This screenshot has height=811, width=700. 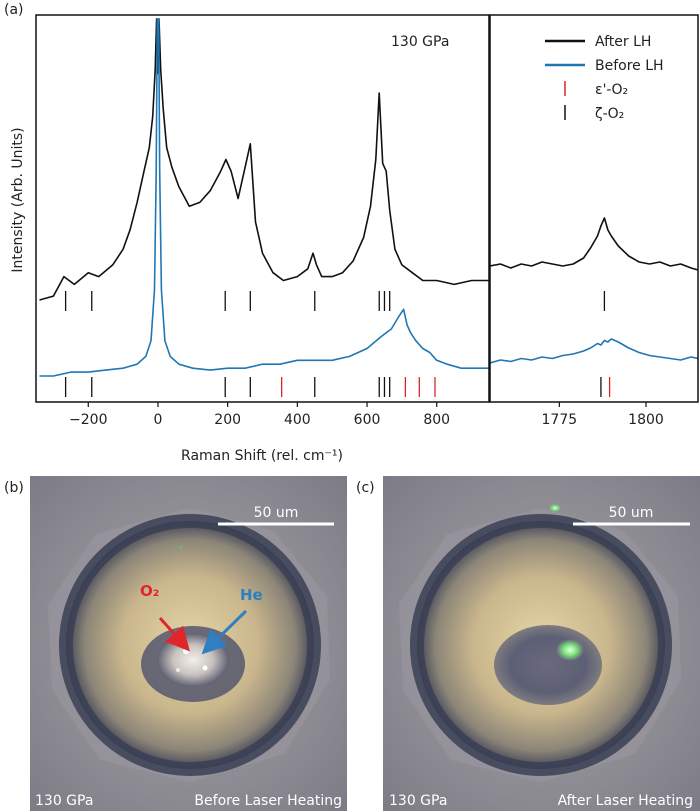 I want to click on y-axis-label: Intensity (Arb. Units), so click(x=18, y=199).